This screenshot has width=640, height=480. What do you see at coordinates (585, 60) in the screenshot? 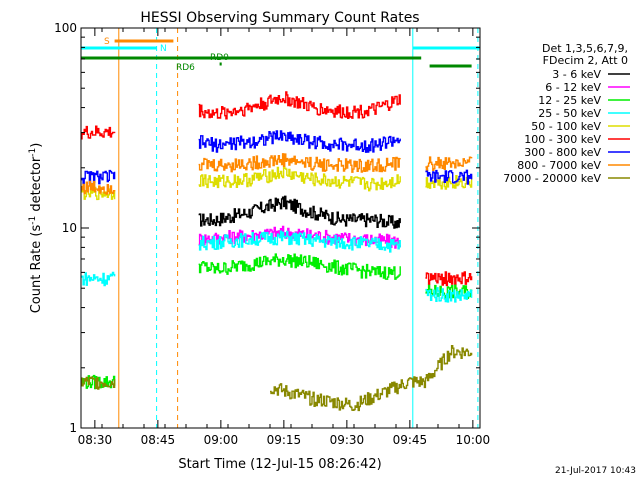
I see `legend-header: FDecim 2, Att 0` at bounding box center [585, 60].